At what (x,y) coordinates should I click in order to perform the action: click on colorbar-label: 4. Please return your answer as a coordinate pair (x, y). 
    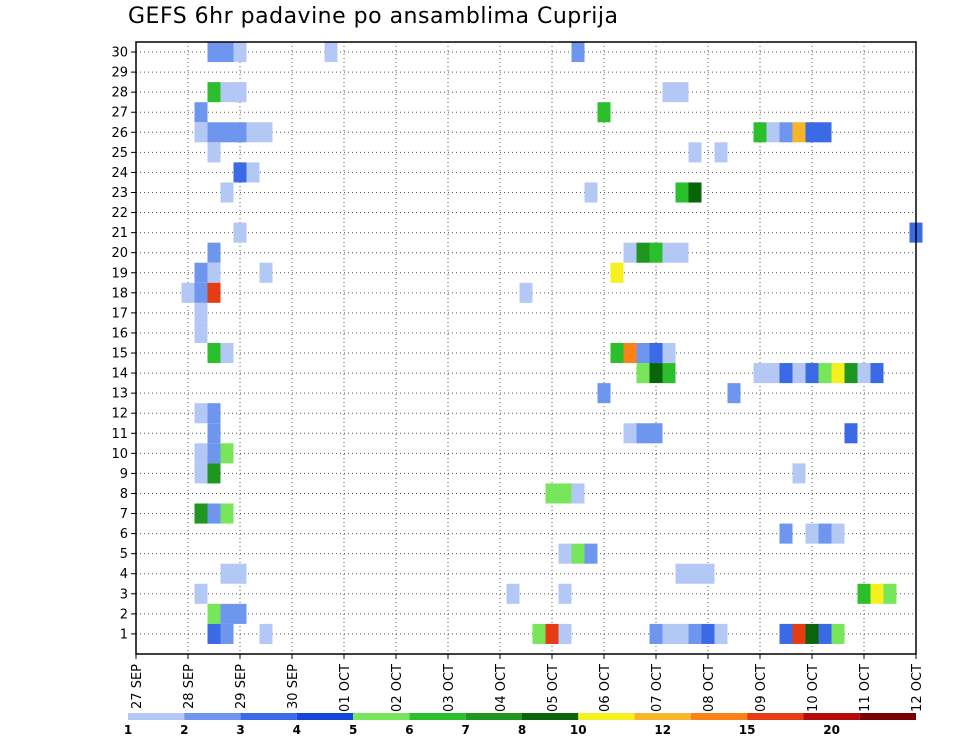
    Looking at the image, I should click on (297, 730).